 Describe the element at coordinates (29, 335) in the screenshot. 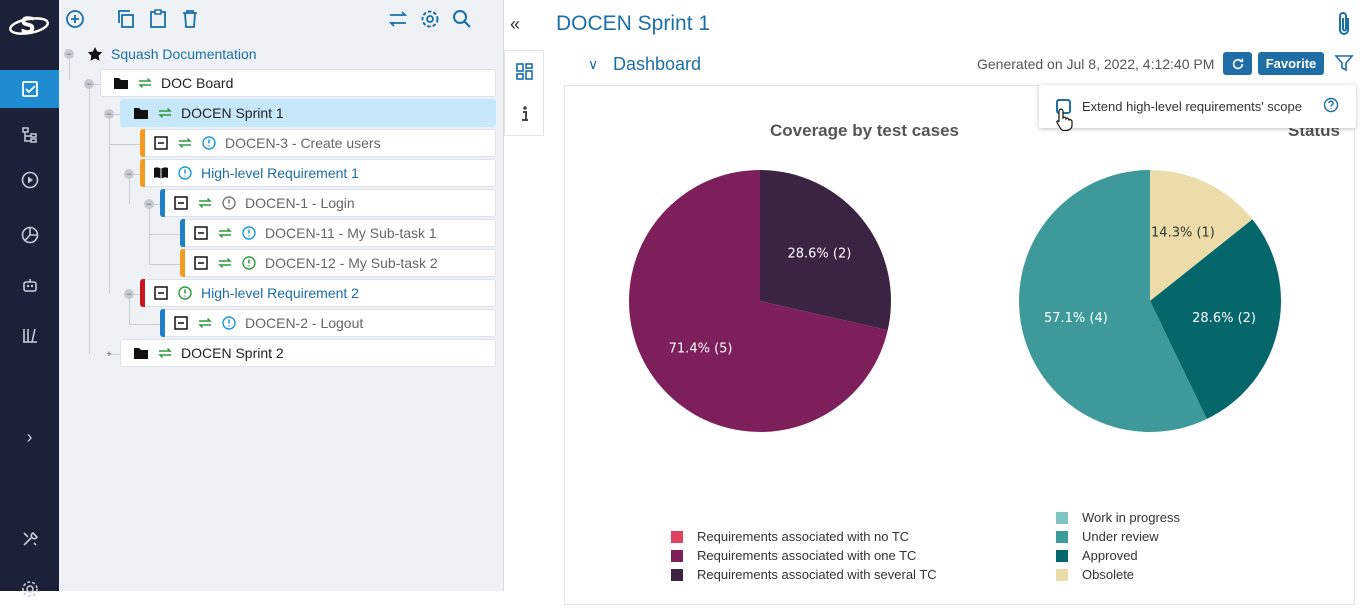

I see `library-nav` at that location.